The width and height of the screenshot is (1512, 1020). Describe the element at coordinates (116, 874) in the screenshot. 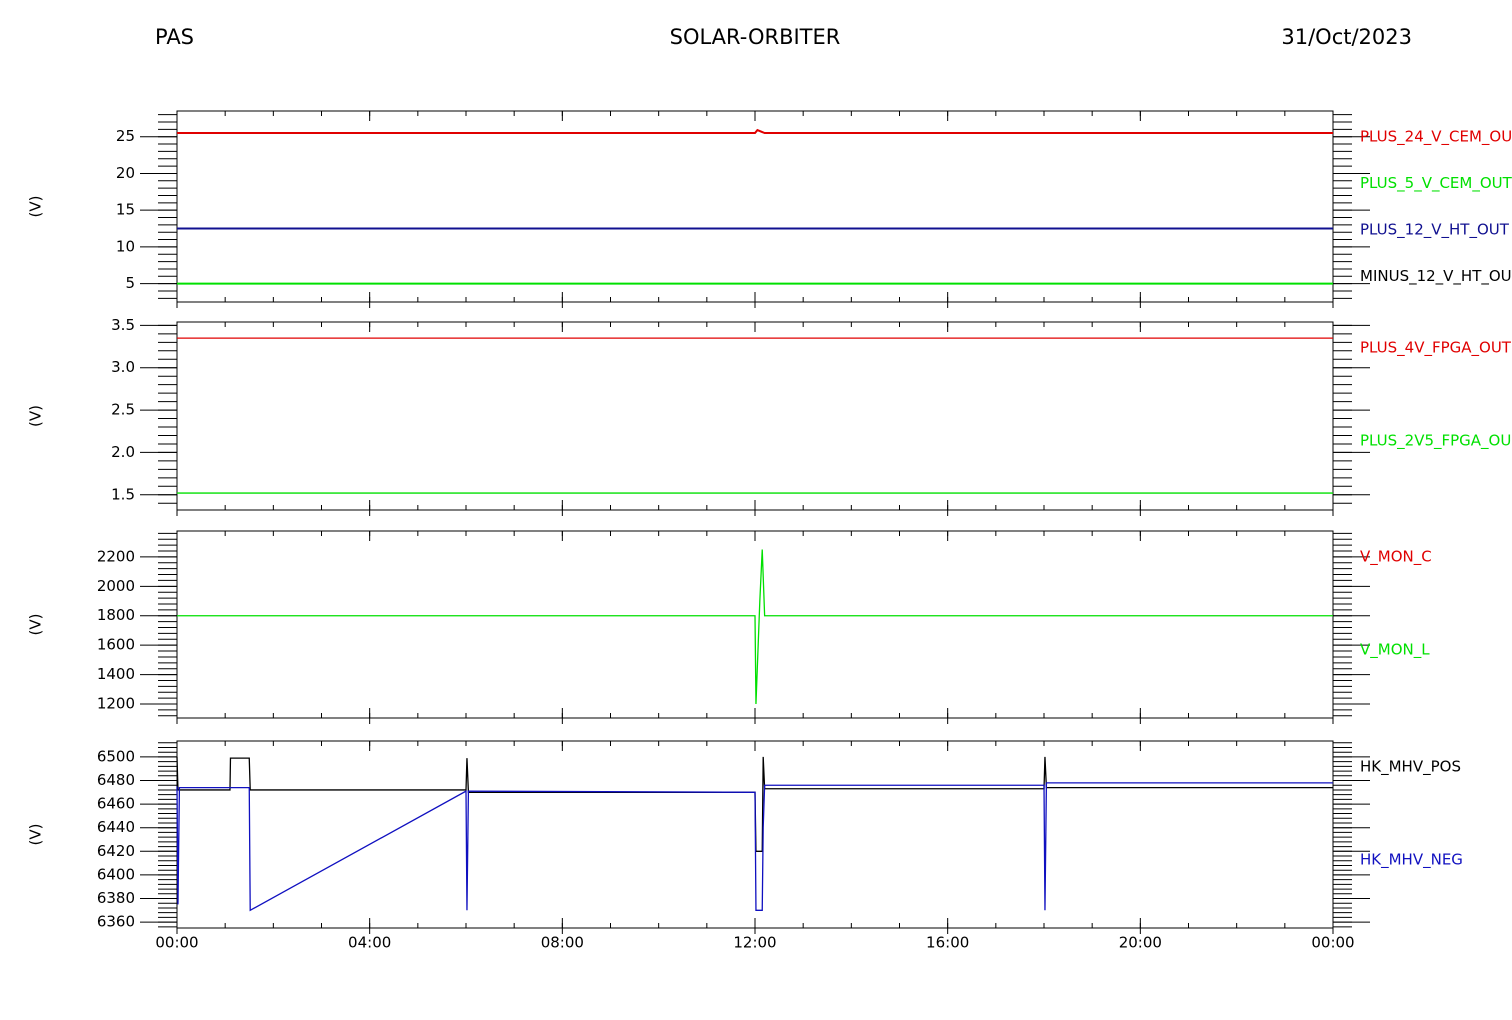

I see `y-tick-label: 6400` at that location.